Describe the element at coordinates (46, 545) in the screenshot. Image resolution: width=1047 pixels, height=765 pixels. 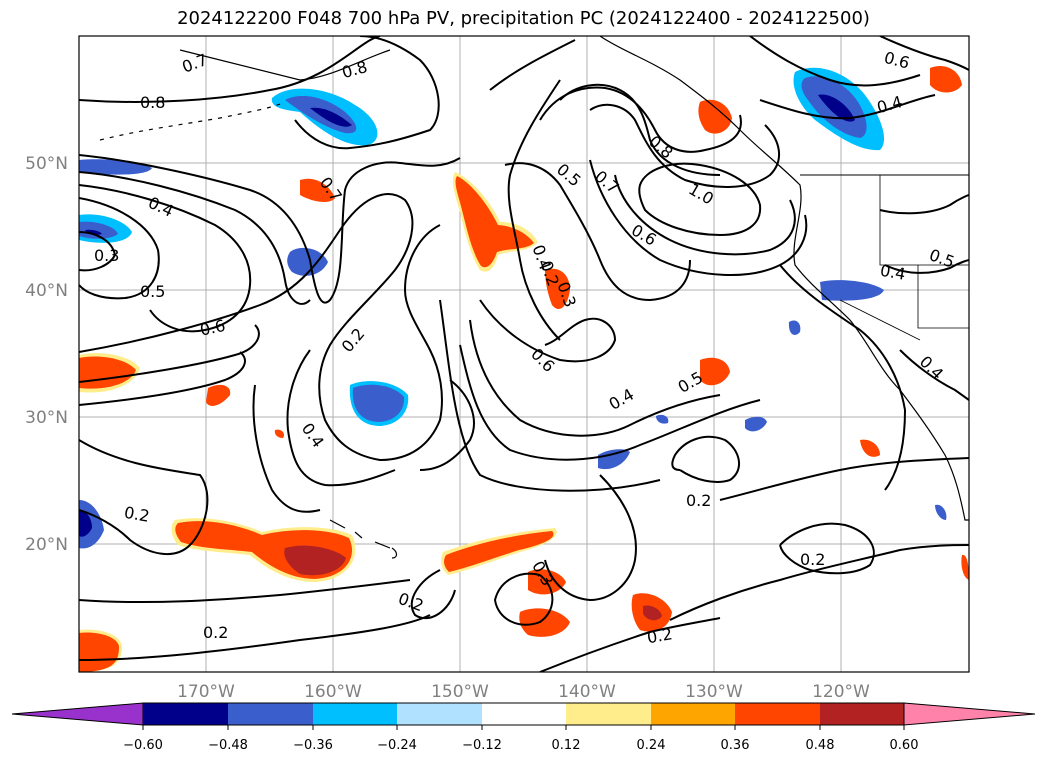
I see `lat-label: 20°N` at that location.